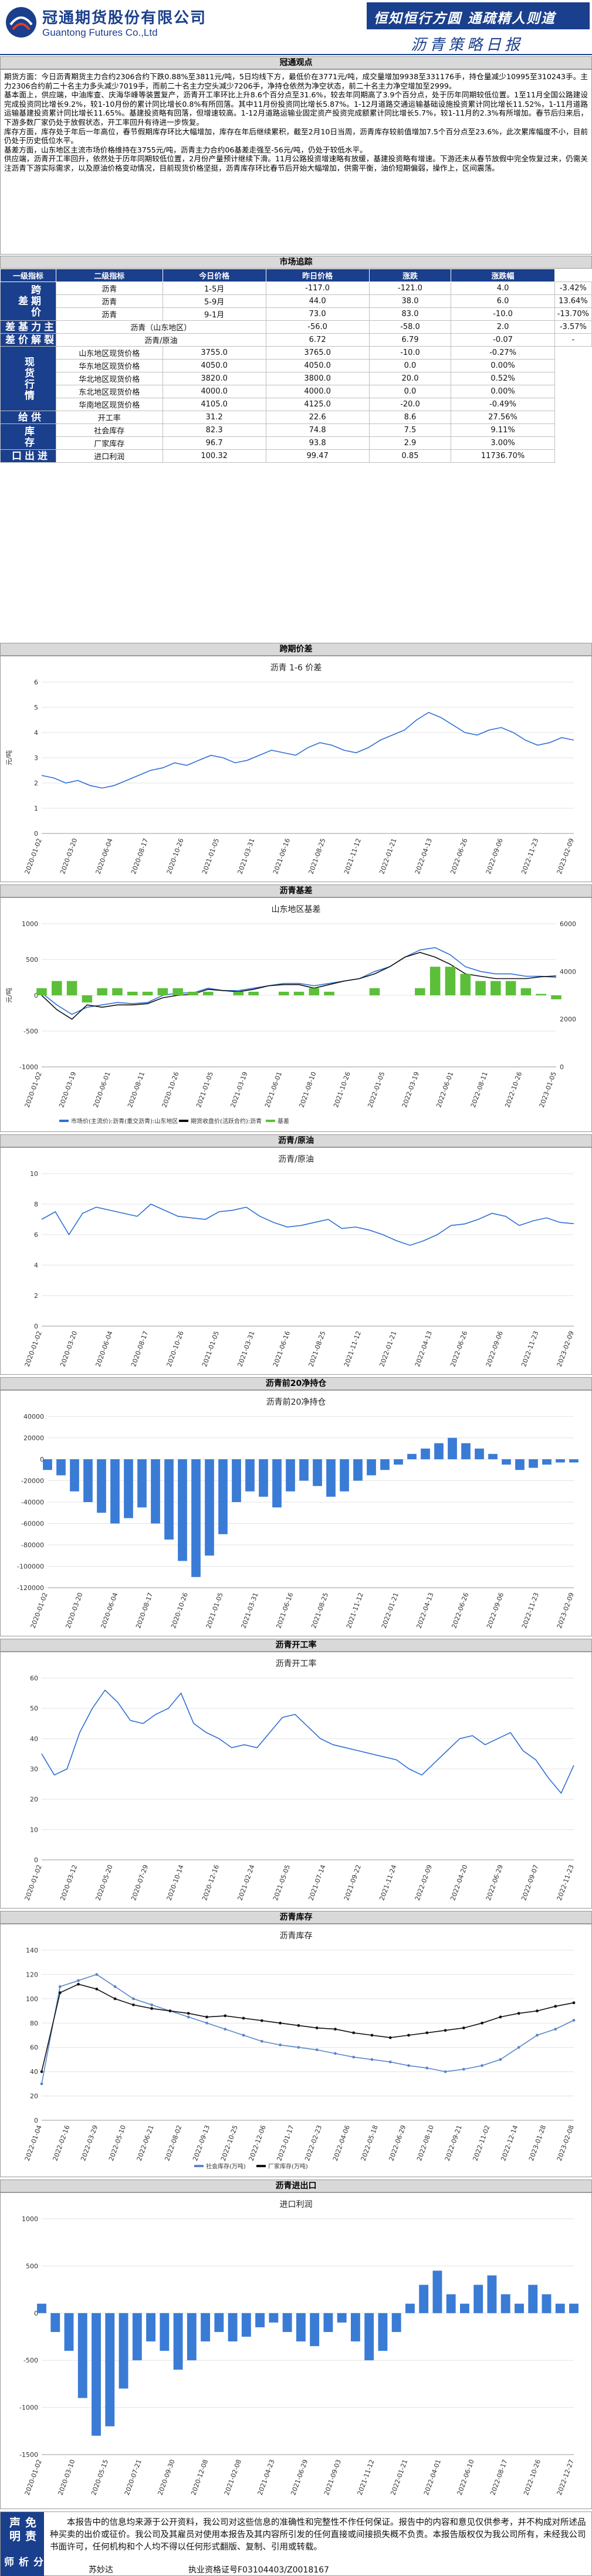 This screenshot has width=592, height=2576. I want to click on market-cell: 8.6, so click(410, 418).